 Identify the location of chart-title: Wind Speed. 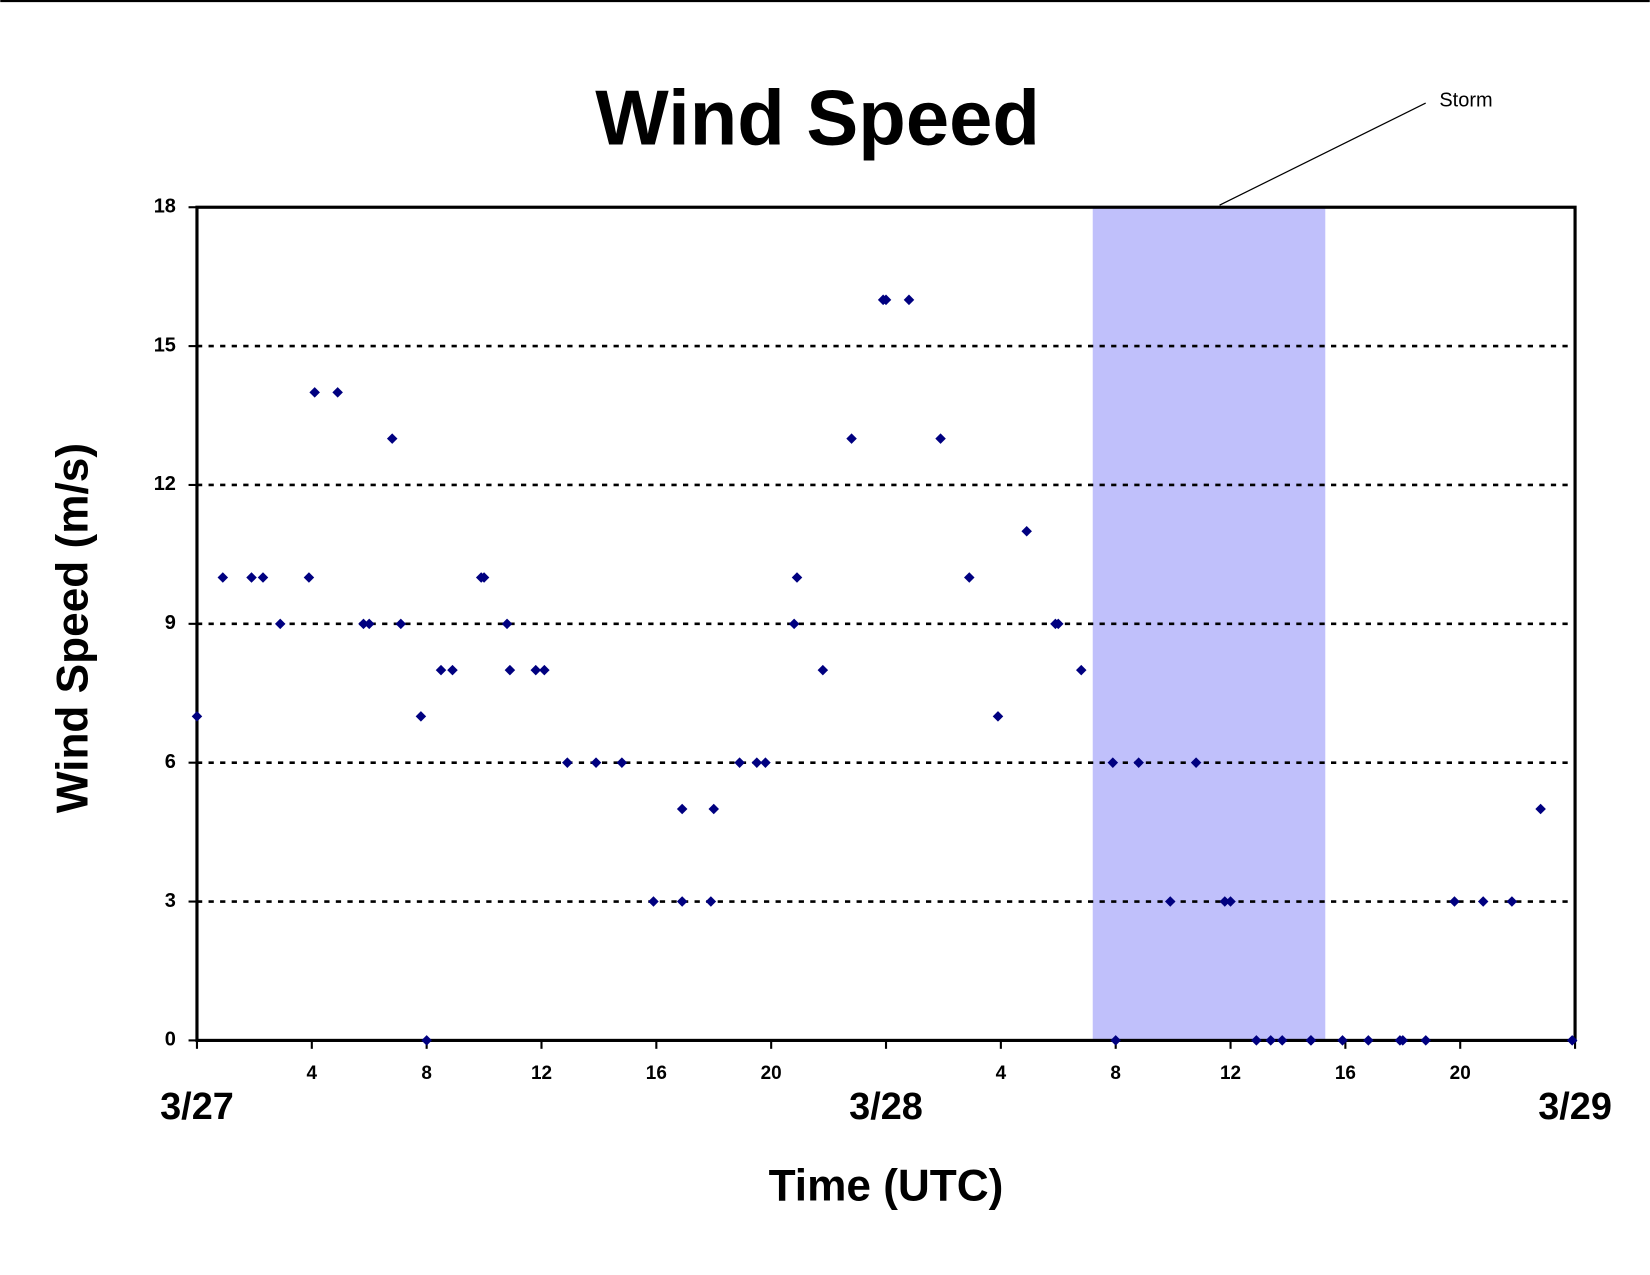
(817, 119).